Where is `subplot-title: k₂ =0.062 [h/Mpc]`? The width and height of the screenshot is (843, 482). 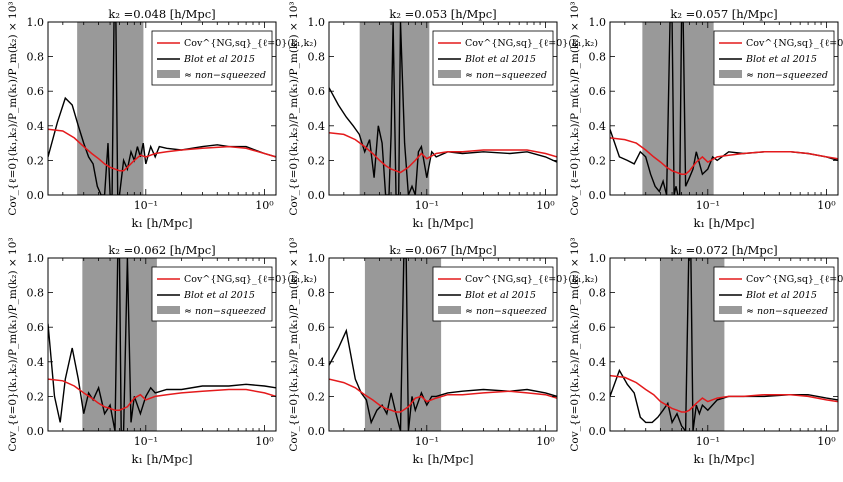 subplot-title: k₂ =0.062 [h/Mpc] is located at coordinates (161, 250).